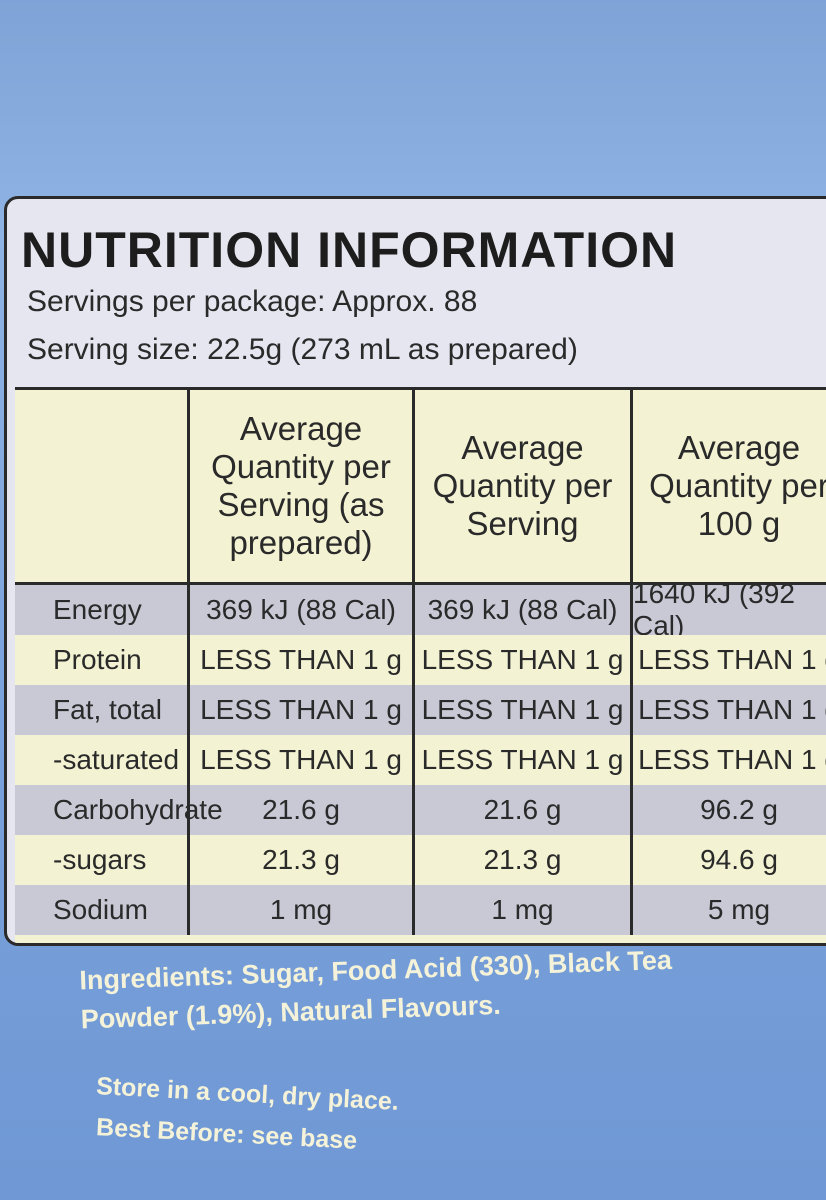 The height and width of the screenshot is (1200, 826). I want to click on value-cell: 94.6 g, so click(728, 860).